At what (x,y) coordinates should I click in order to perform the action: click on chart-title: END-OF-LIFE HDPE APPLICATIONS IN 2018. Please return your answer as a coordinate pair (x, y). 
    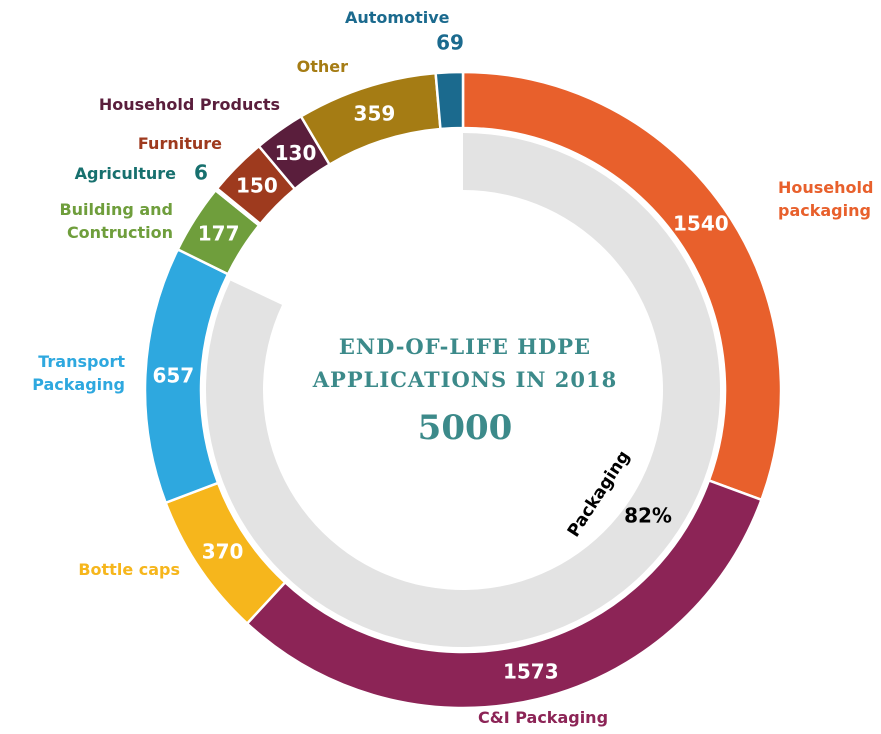
    Looking at the image, I should click on (465, 363).